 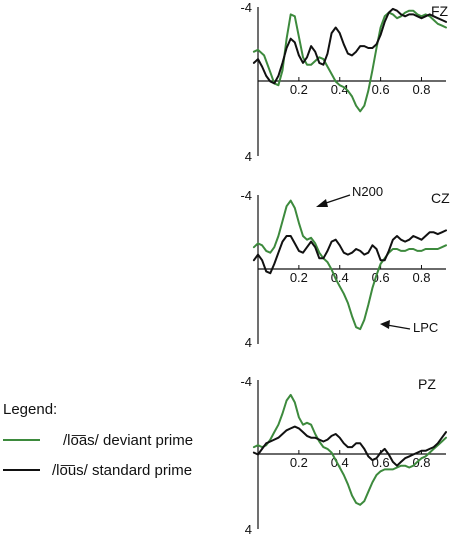 I want to click on panel-pz: -4 4 PZ 0.2 0.4 0.6 0.8, so click(x=343, y=455).